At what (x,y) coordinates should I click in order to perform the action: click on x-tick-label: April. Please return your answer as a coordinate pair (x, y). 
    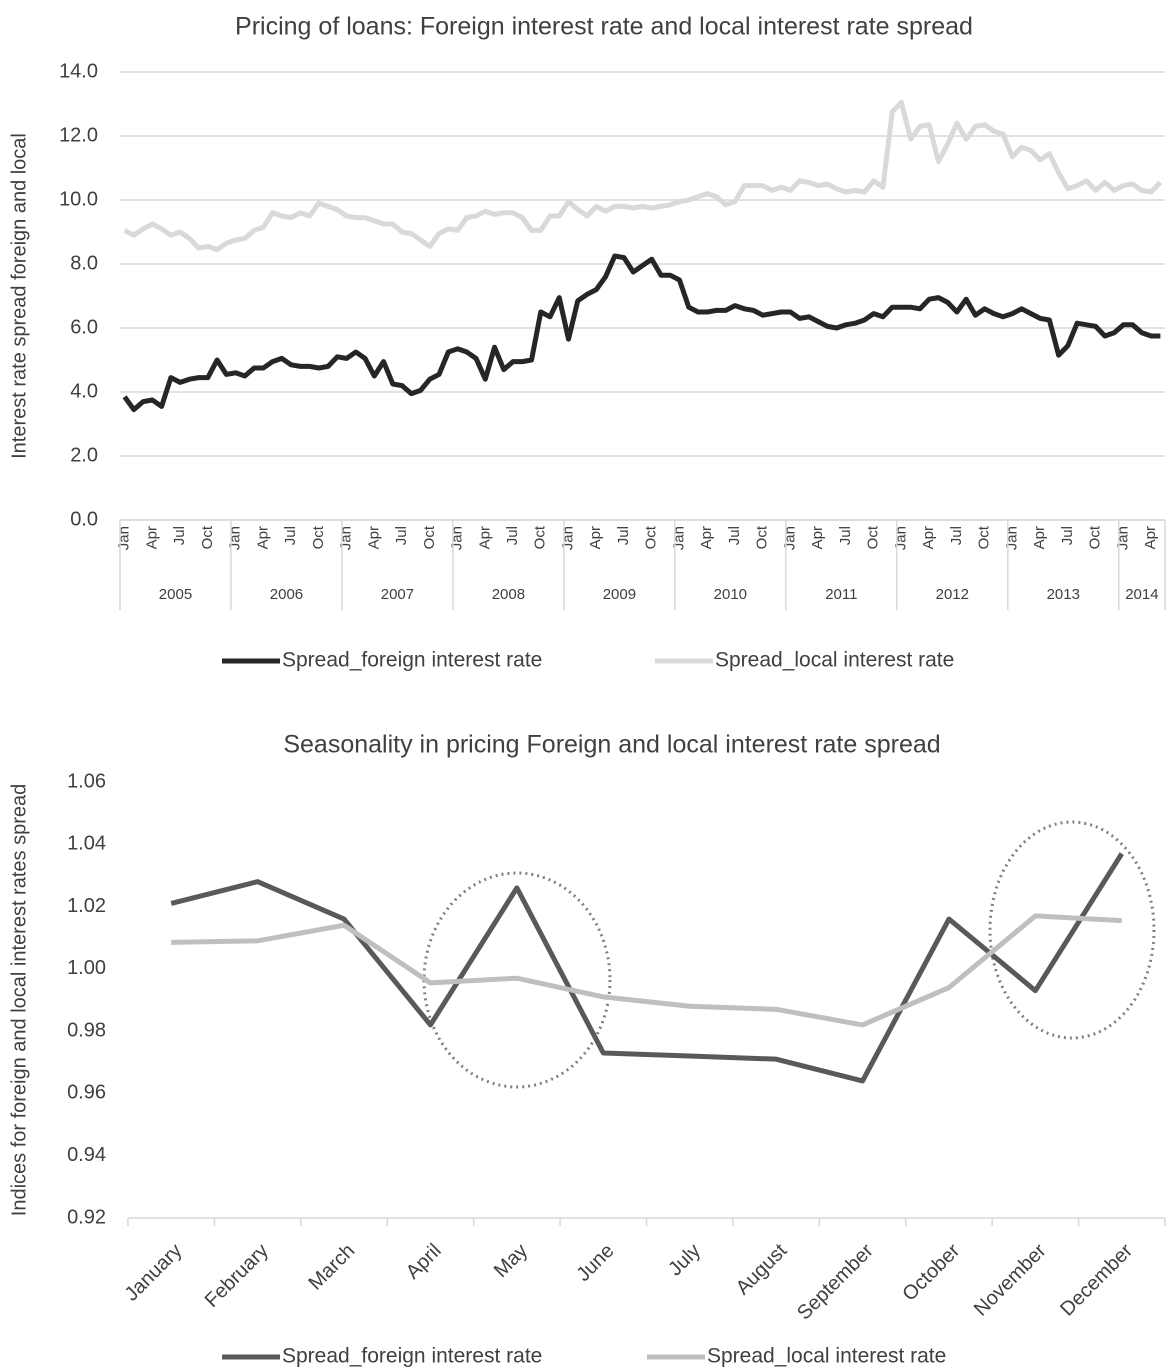
    Looking at the image, I should click on (424, 1262).